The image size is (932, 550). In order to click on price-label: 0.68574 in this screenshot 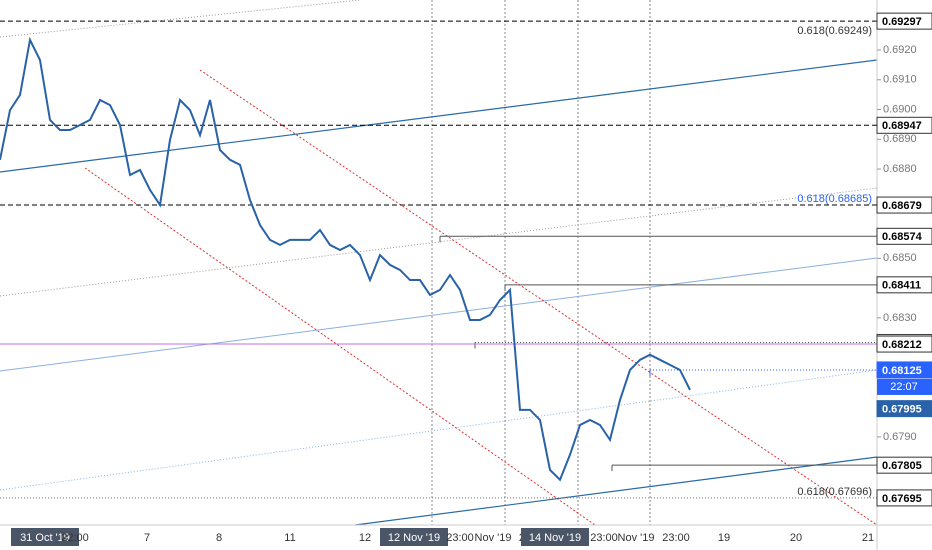, I will do `click(902, 237)`.